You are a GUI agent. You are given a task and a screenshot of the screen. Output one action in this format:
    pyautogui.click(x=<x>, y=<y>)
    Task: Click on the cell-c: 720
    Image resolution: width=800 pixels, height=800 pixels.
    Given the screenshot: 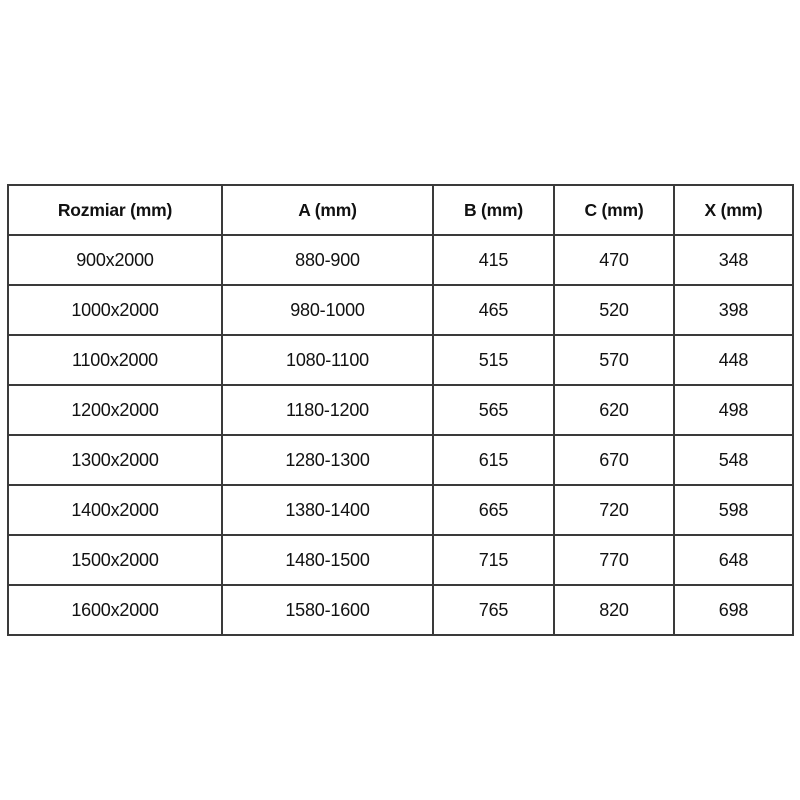 What is the action you would take?
    pyautogui.click(x=614, y=510)
    